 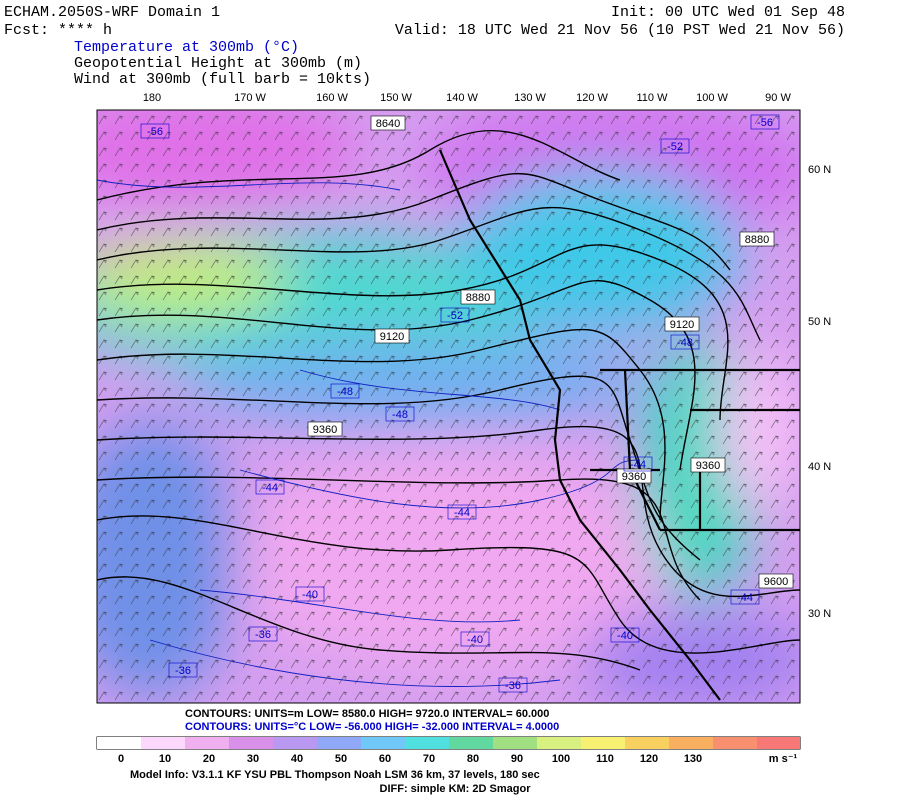 I want to click on colorbar-label: 50, so click(x=341, y=759).